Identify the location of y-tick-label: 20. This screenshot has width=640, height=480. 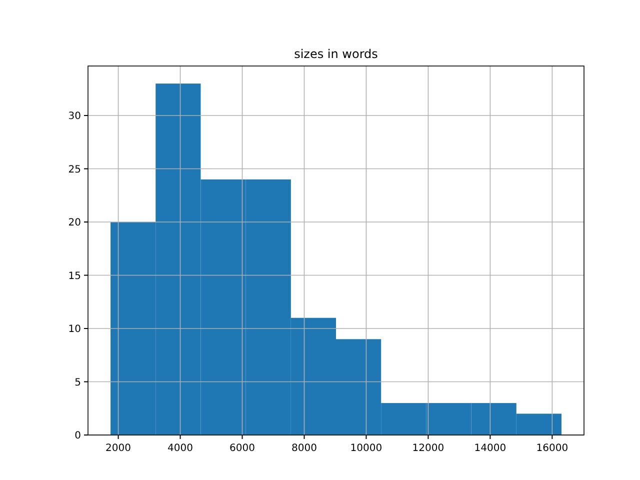
(74, 223).